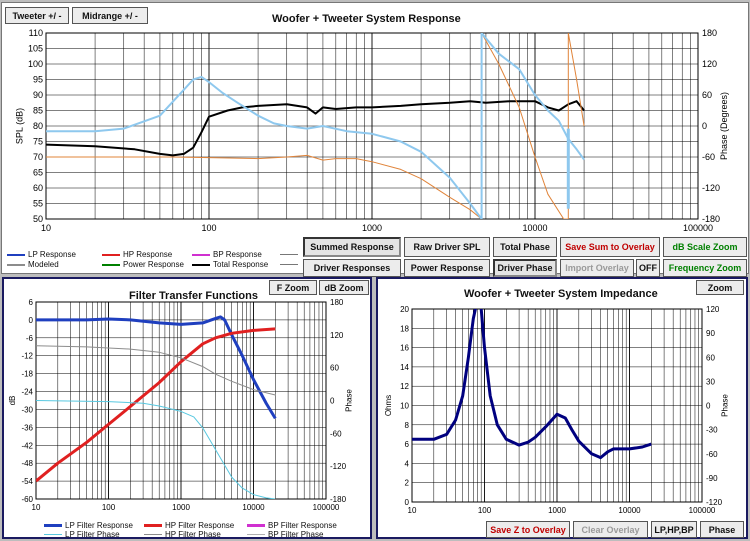 Image resolution: width=750 pixels, height=541 pixels. What do you see at coordinates (407, 463) in the screenshot?
I see `y-tick-label: 4` at bounding box center [407, 463].